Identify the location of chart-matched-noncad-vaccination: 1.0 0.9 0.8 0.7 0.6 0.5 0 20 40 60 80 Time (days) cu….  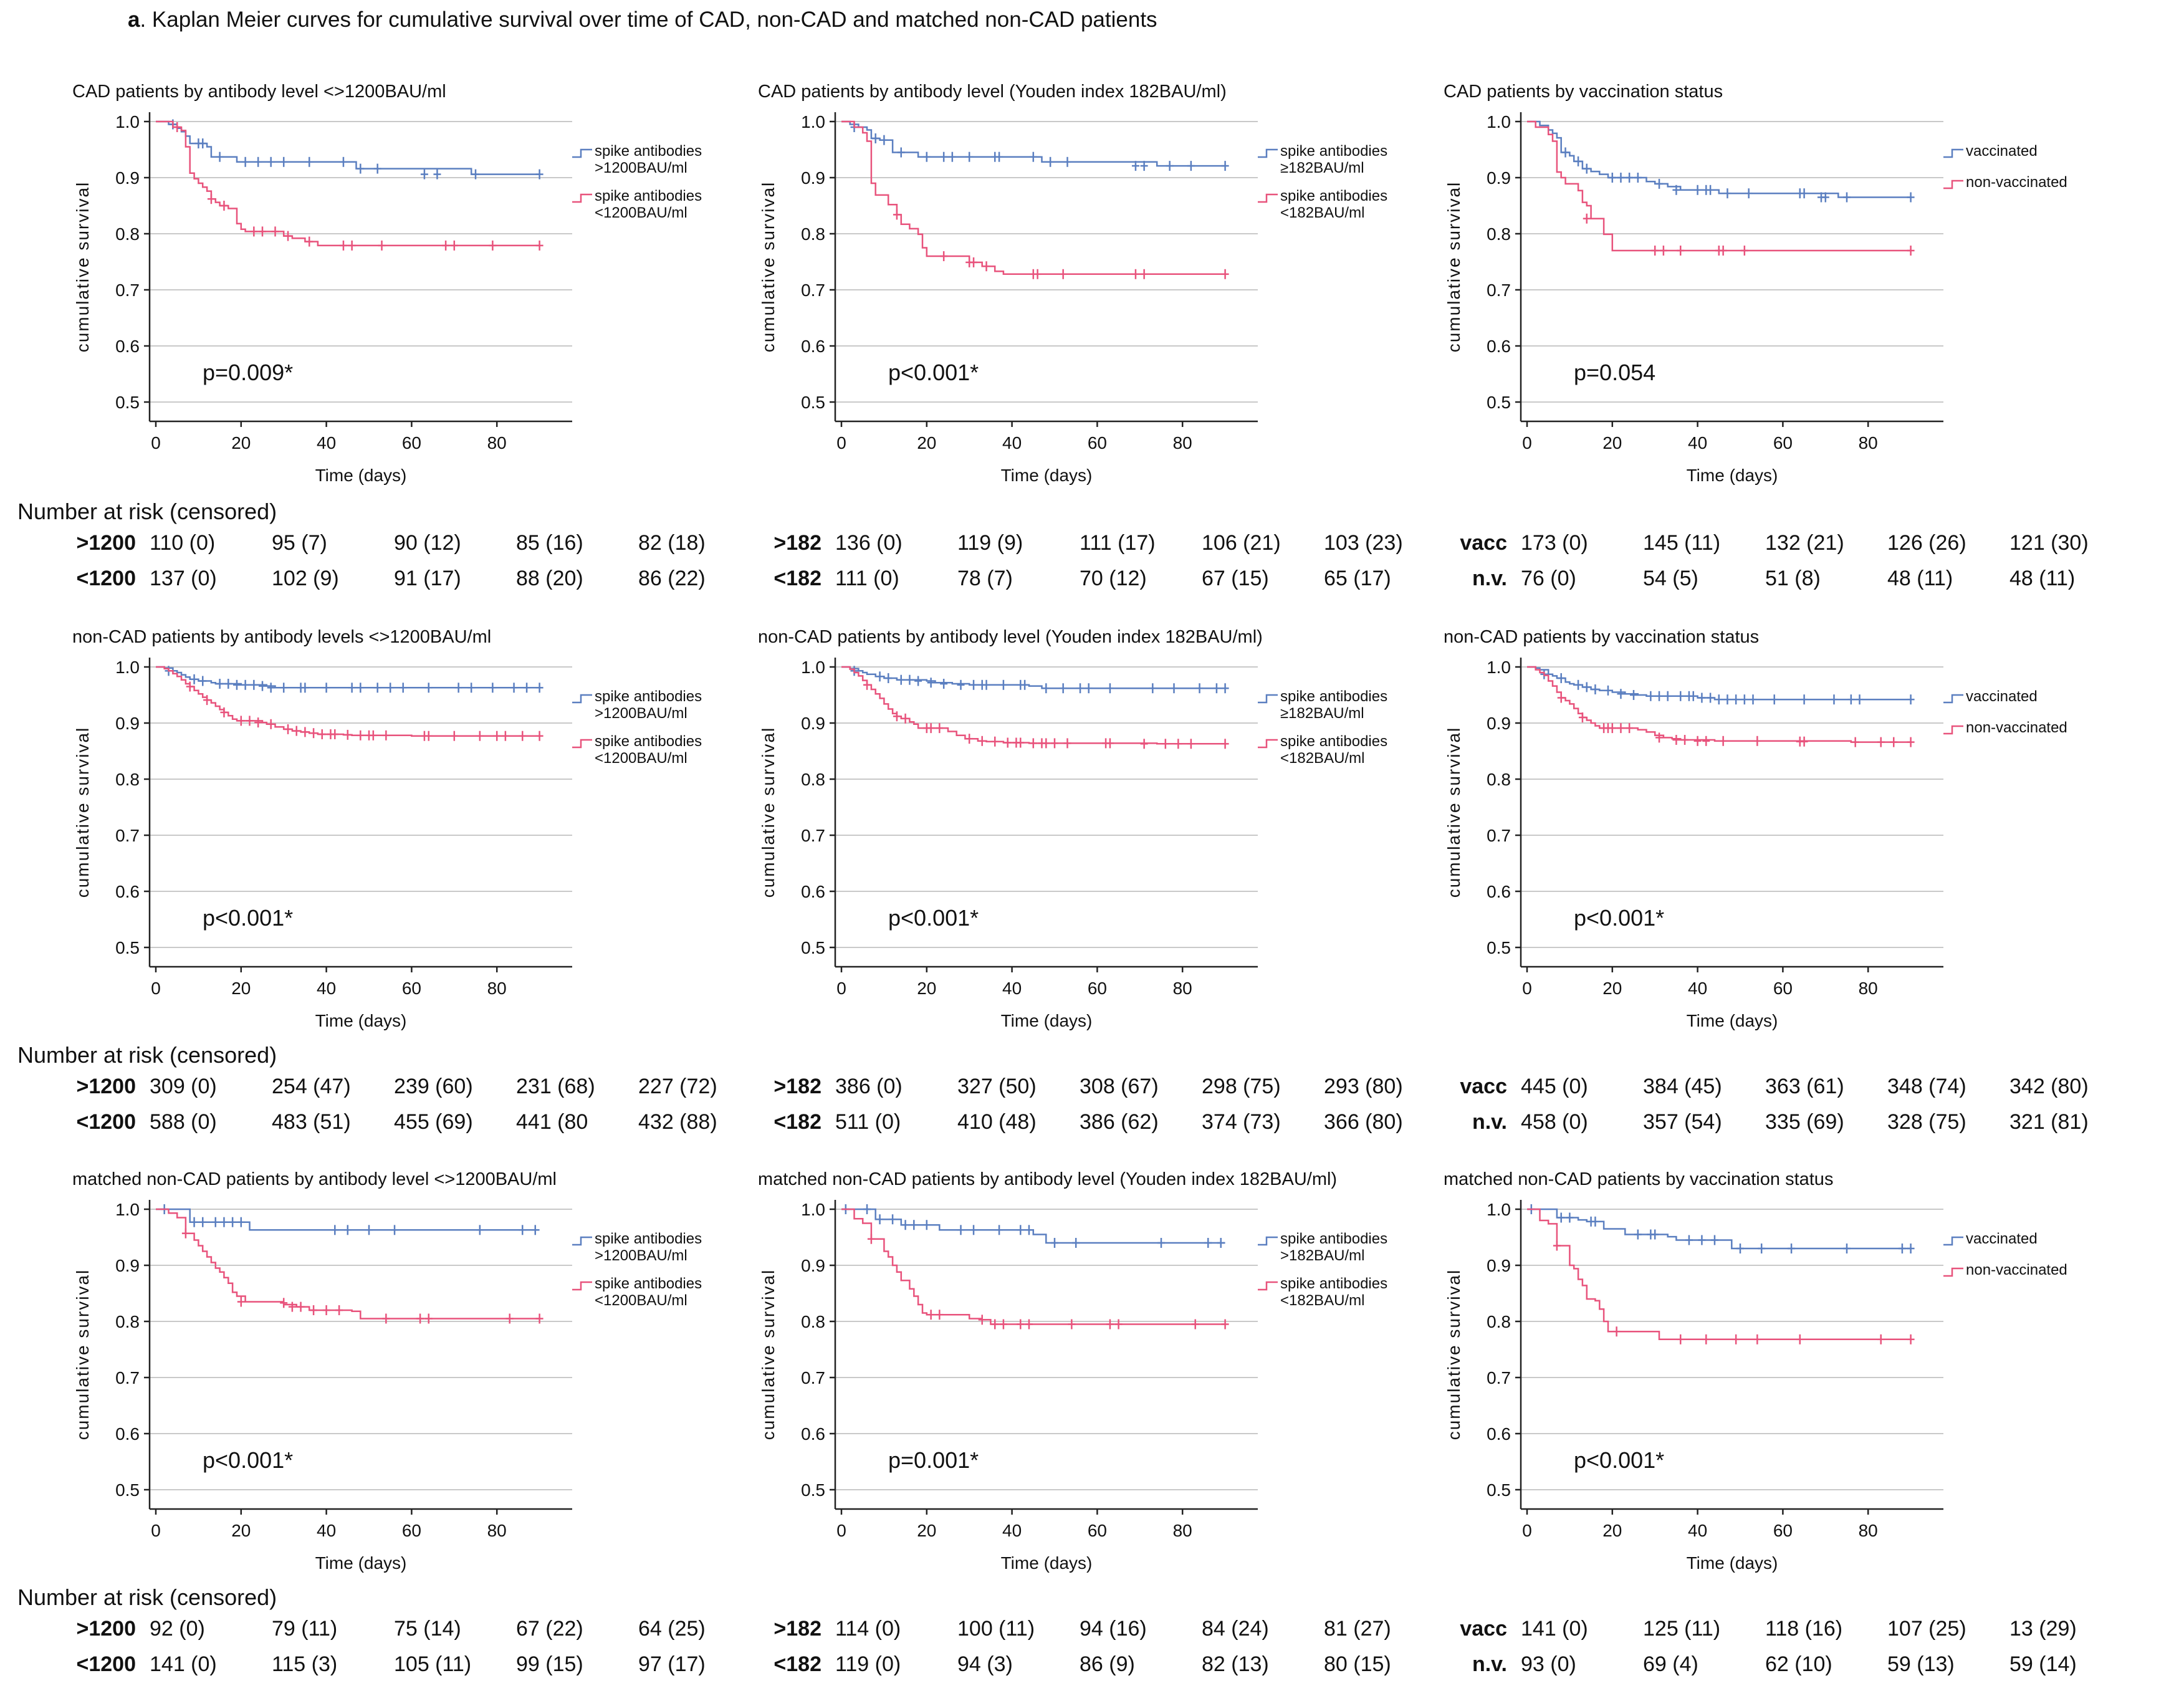
(1770, 1374).